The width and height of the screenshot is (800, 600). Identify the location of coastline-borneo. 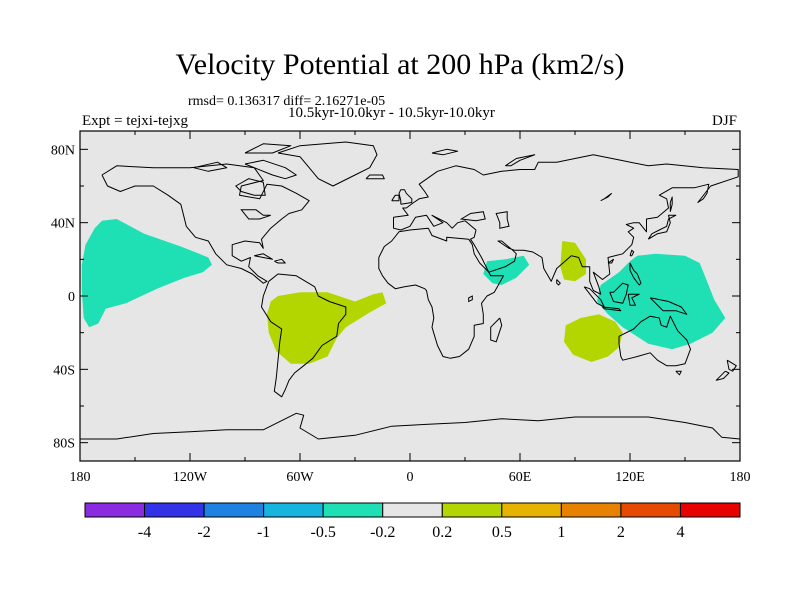
(619, 293).